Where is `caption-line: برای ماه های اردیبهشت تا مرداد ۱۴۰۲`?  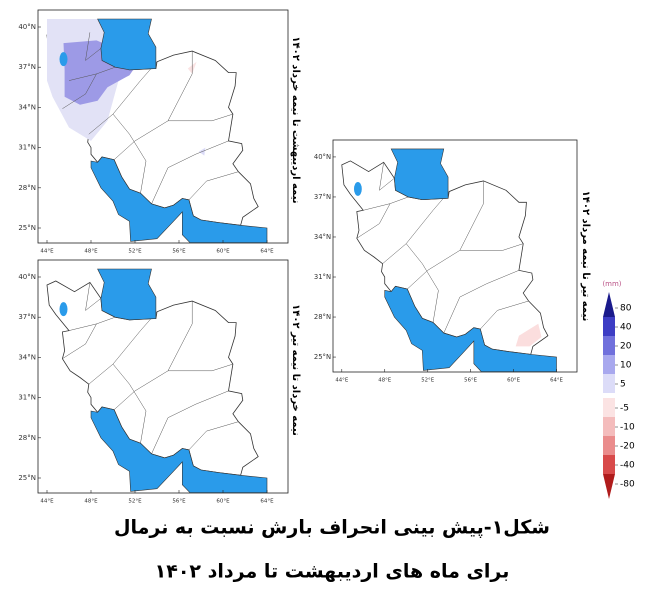 caption-line: برای ماه های اردیبهشت تا مرداد ۱۴۰۲ is located at coordinates (332, 572).